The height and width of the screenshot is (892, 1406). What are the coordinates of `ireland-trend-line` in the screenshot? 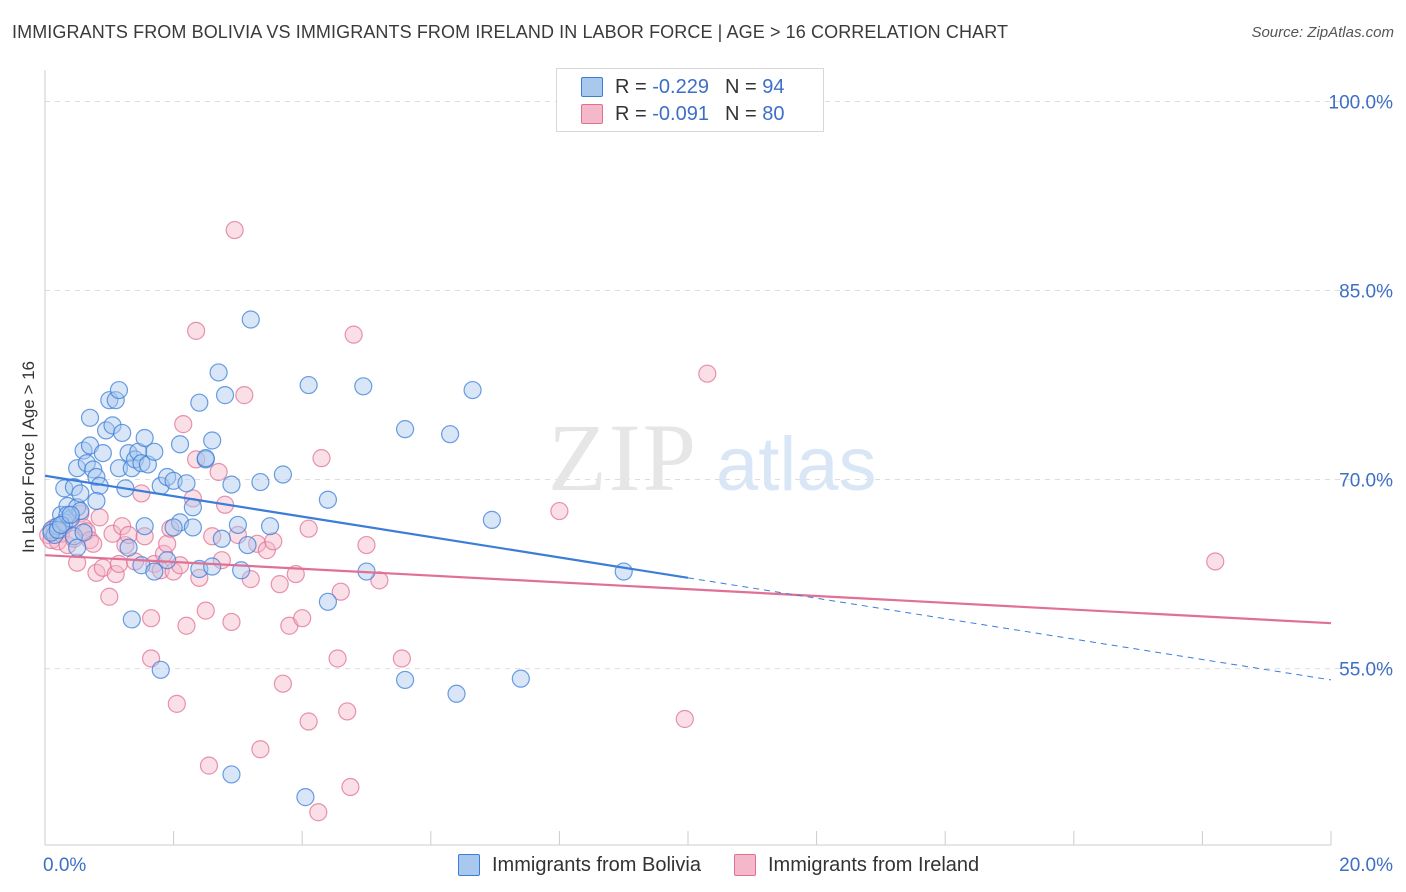 It's located at (688, 589).